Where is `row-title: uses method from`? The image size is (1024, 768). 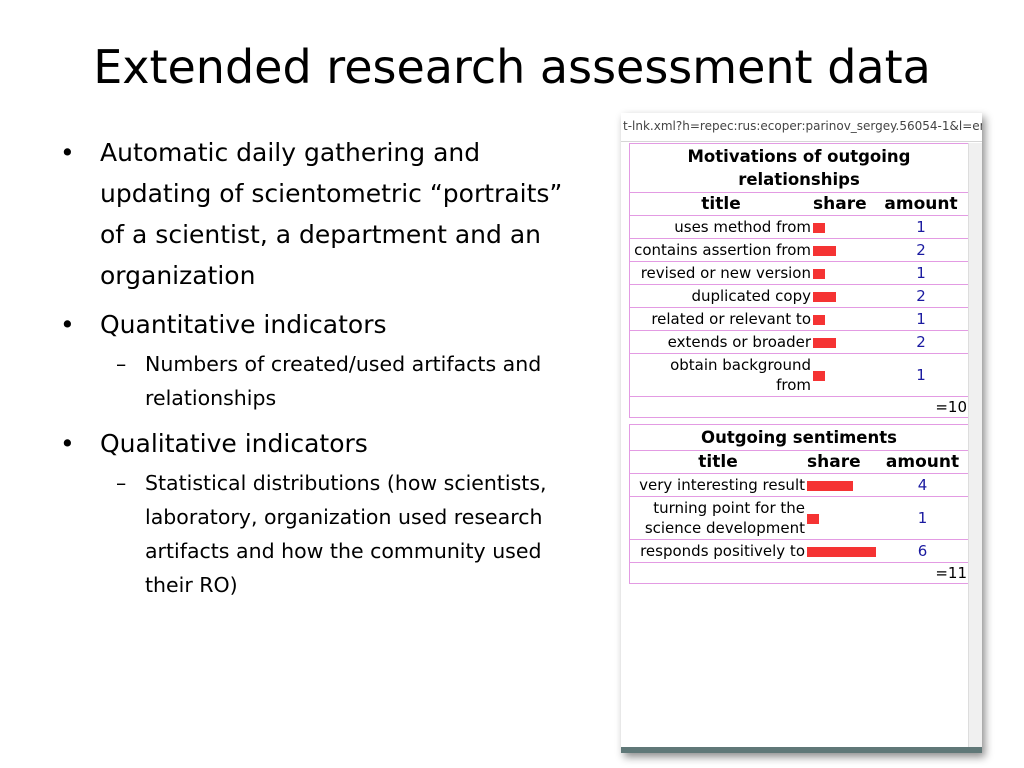
row-title: uses method from is located at coordinates (720, 227).